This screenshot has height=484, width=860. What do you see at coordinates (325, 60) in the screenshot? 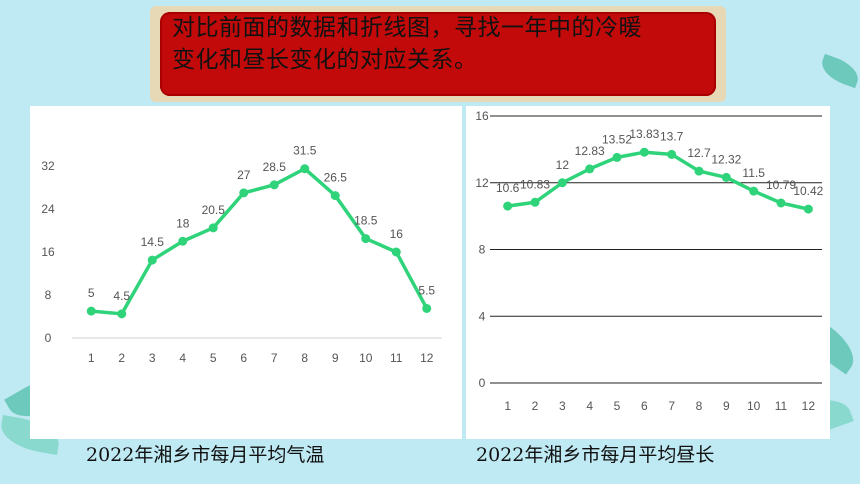
I see `title-line-2: 变化和昼长变化的对应关系。` at bounding box center [325, 60].